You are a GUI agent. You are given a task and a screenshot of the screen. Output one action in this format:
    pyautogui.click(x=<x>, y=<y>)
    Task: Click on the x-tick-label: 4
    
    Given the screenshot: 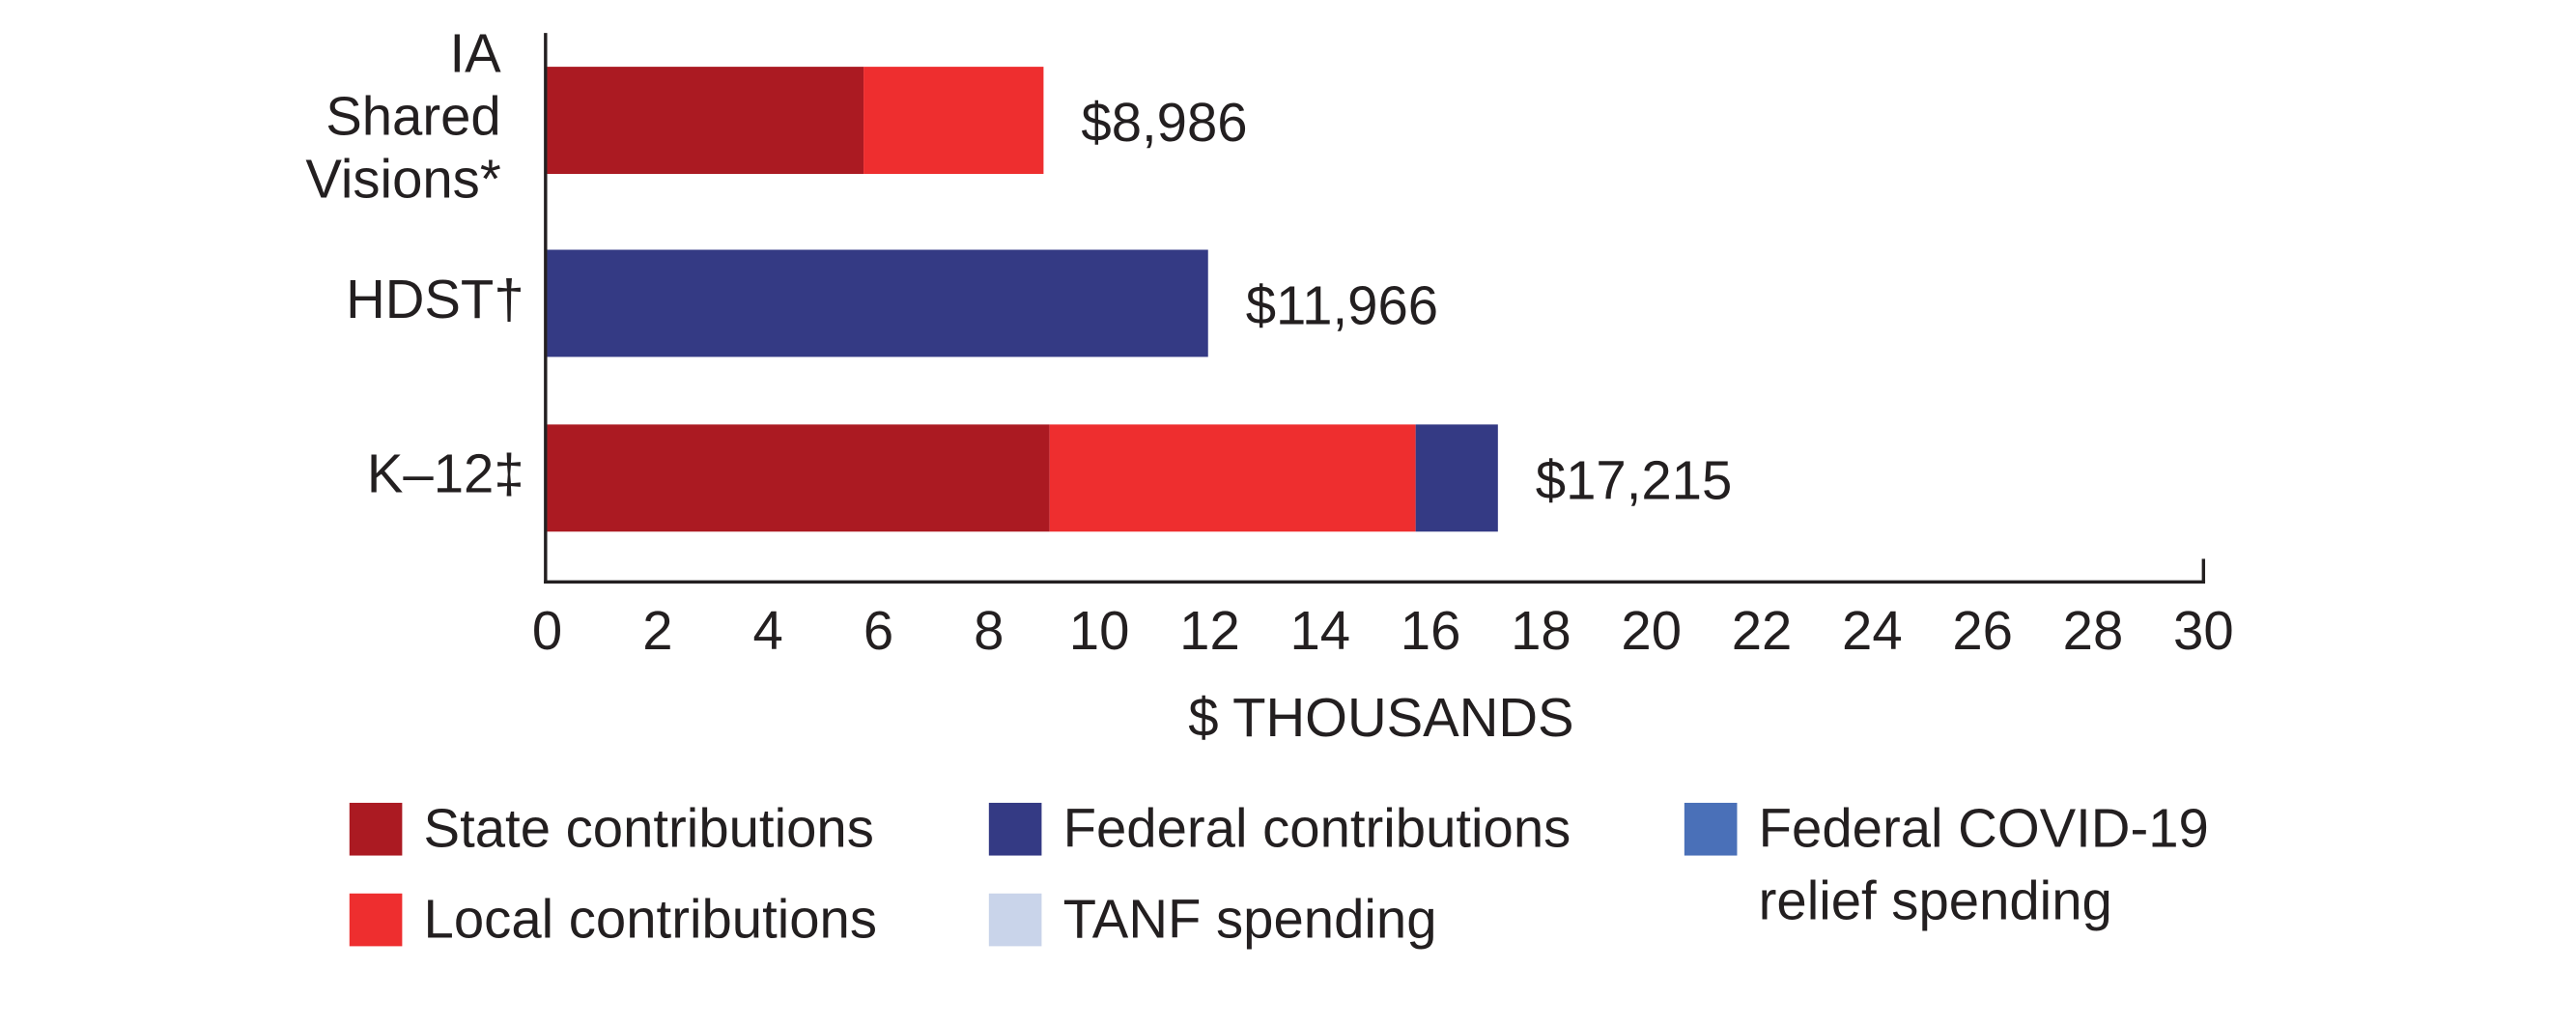 What is the action you would take?
    pyautogui.click(x=768, y=630)
    